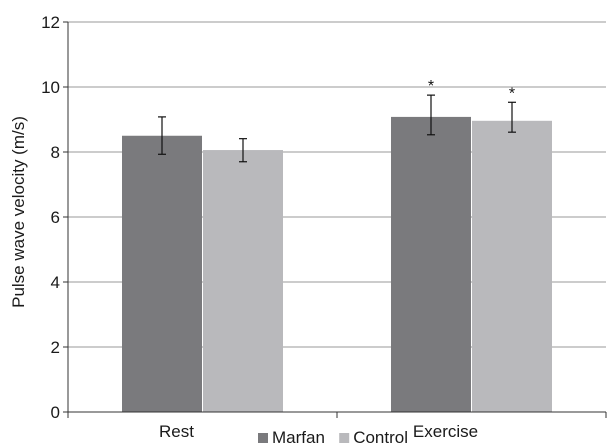 The image size is (608, 447). Describe the element at coordinates (431, 264) in the screenshot. I see `bar-marfan-exercise` at that location.